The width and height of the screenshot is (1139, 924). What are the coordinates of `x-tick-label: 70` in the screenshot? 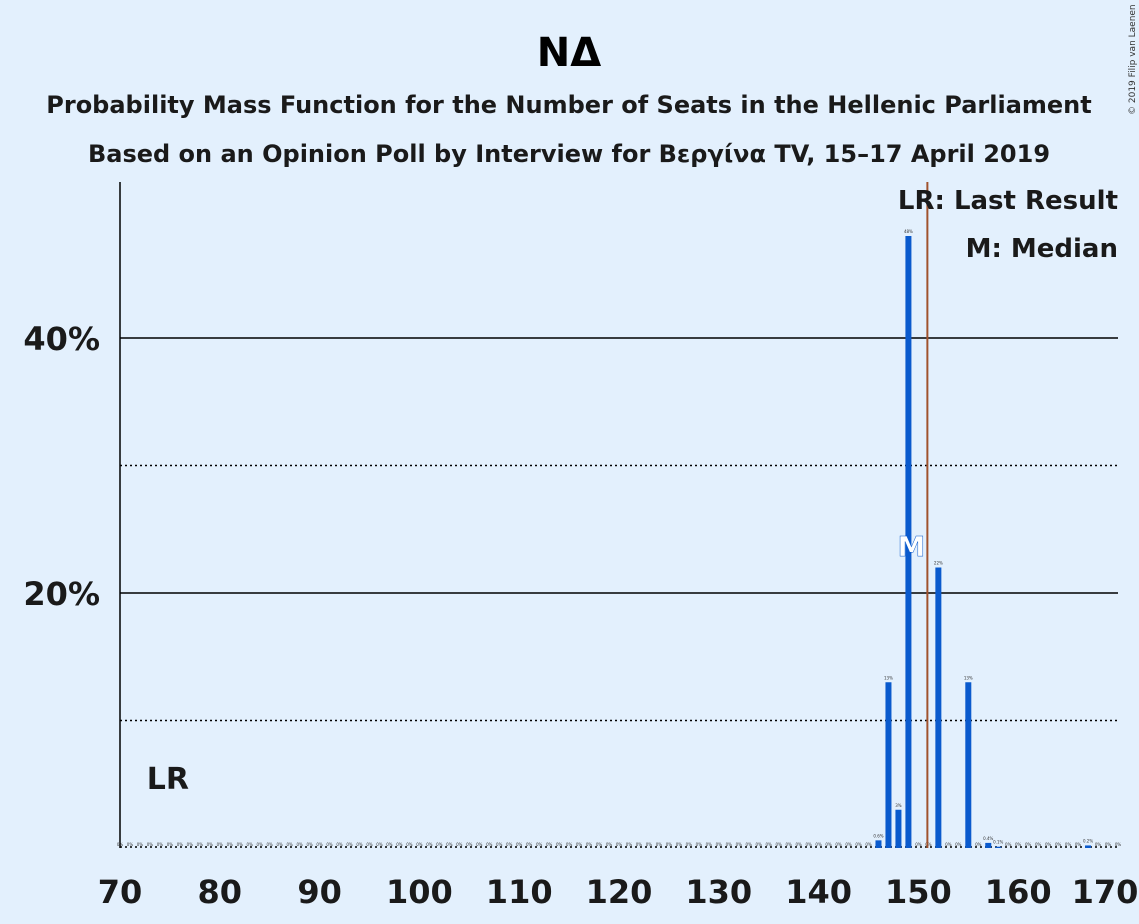 It's located at (120, 892).